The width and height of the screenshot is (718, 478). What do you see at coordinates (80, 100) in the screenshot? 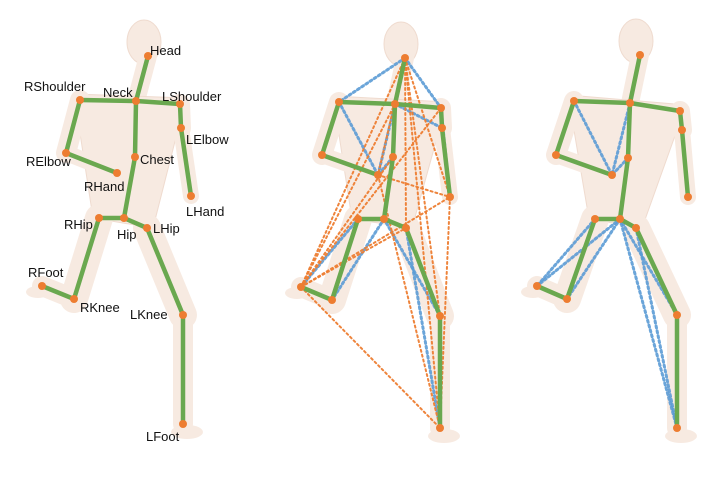
I see `panel-1-joint-rshoulder` at bounding box center [80, 100].